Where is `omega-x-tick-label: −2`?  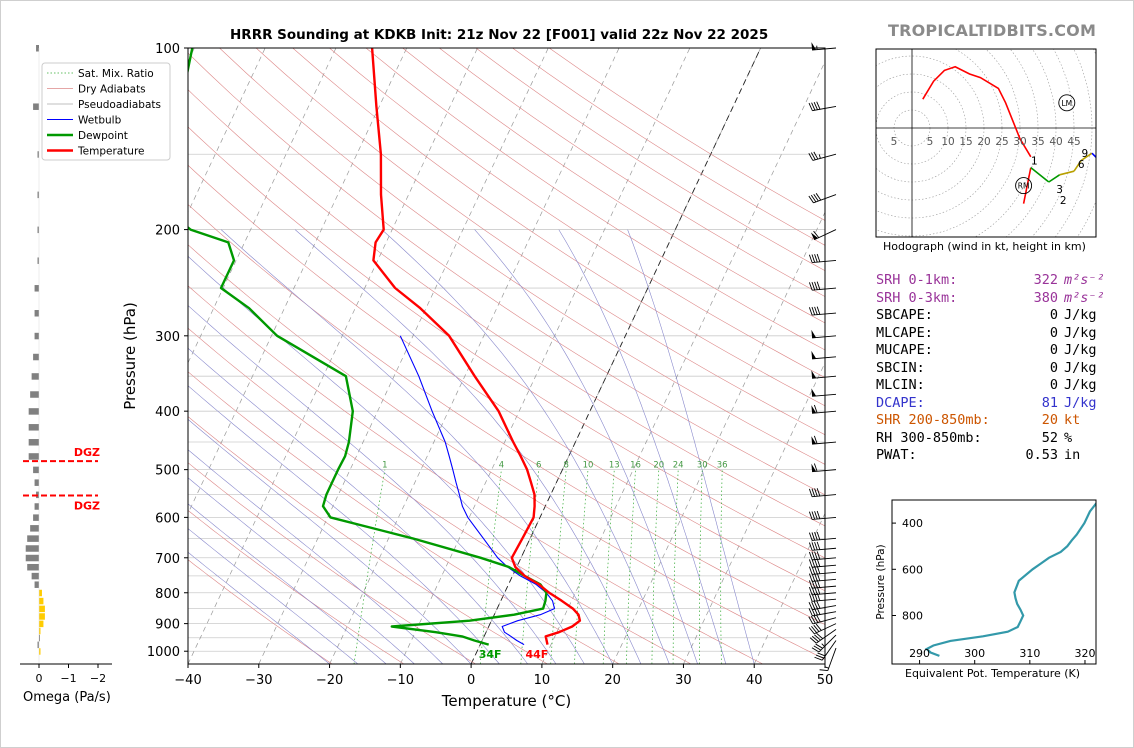 omega-x-tick-label: −2 is located at coordinates (98, 678).